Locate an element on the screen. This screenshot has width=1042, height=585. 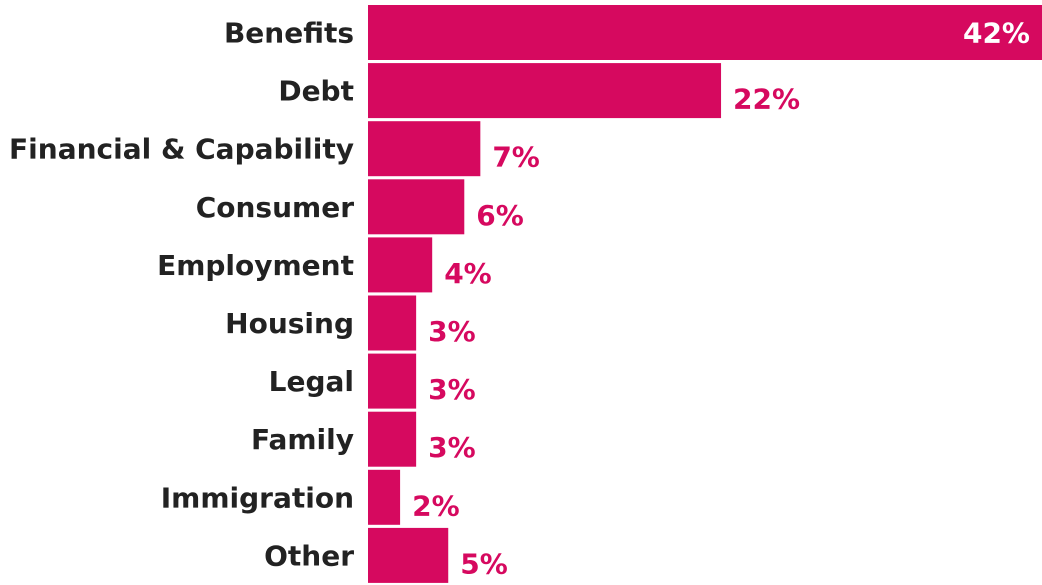
value-label: 4% is located at coordinates (468, 273).